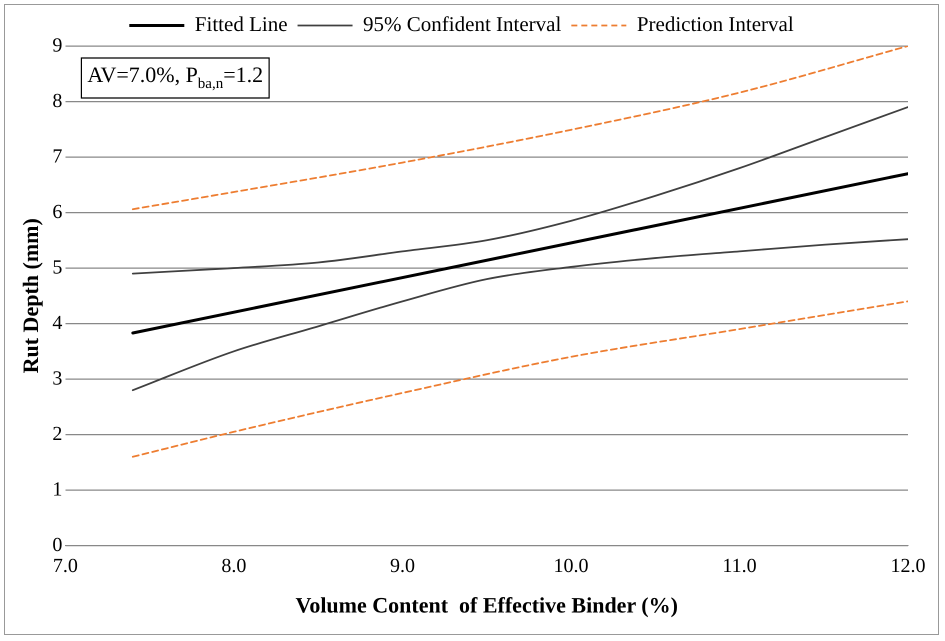  What do you see at coordinates (402, 565) in the screenshot?
I see `x-tick-label: 9.0` at bounding box center [402, 565].